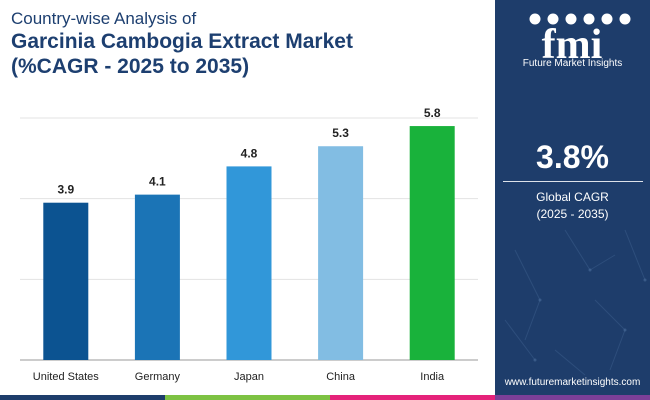 The width and height of the screenshot is (650, 400). I want to click on logo-subtitle: Future Market Insights, so click(572, 63).